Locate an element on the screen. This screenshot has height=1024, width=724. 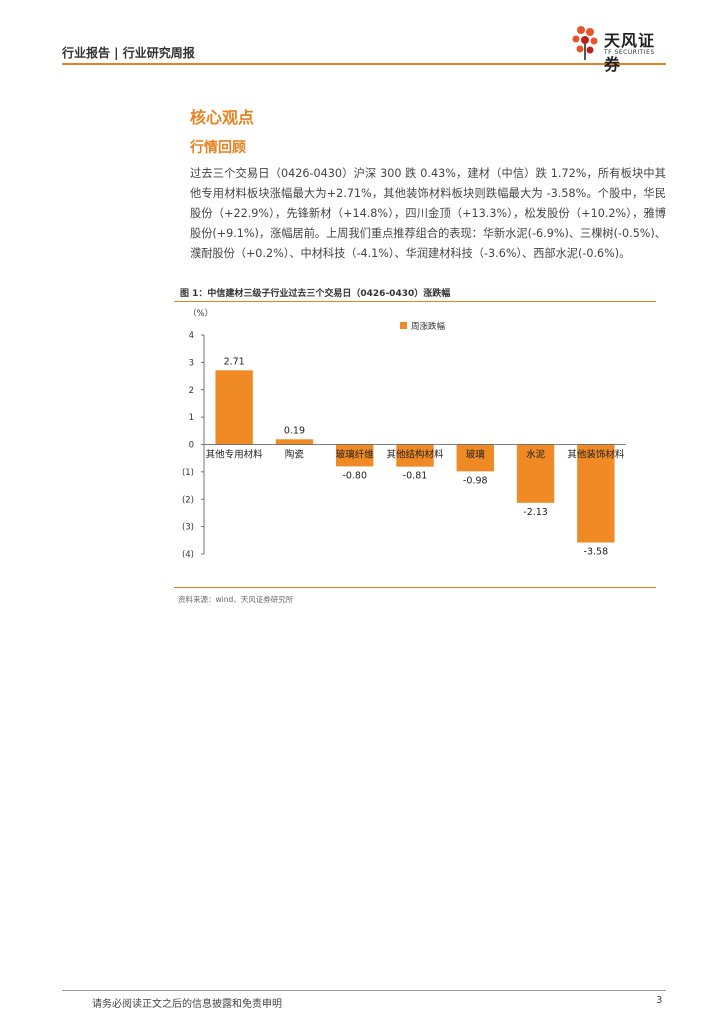
figure-title: 图 1：中信建材三级子行业过去三个交易日（0426-0430）涨跌幅 is located at coordinates (315, 294).